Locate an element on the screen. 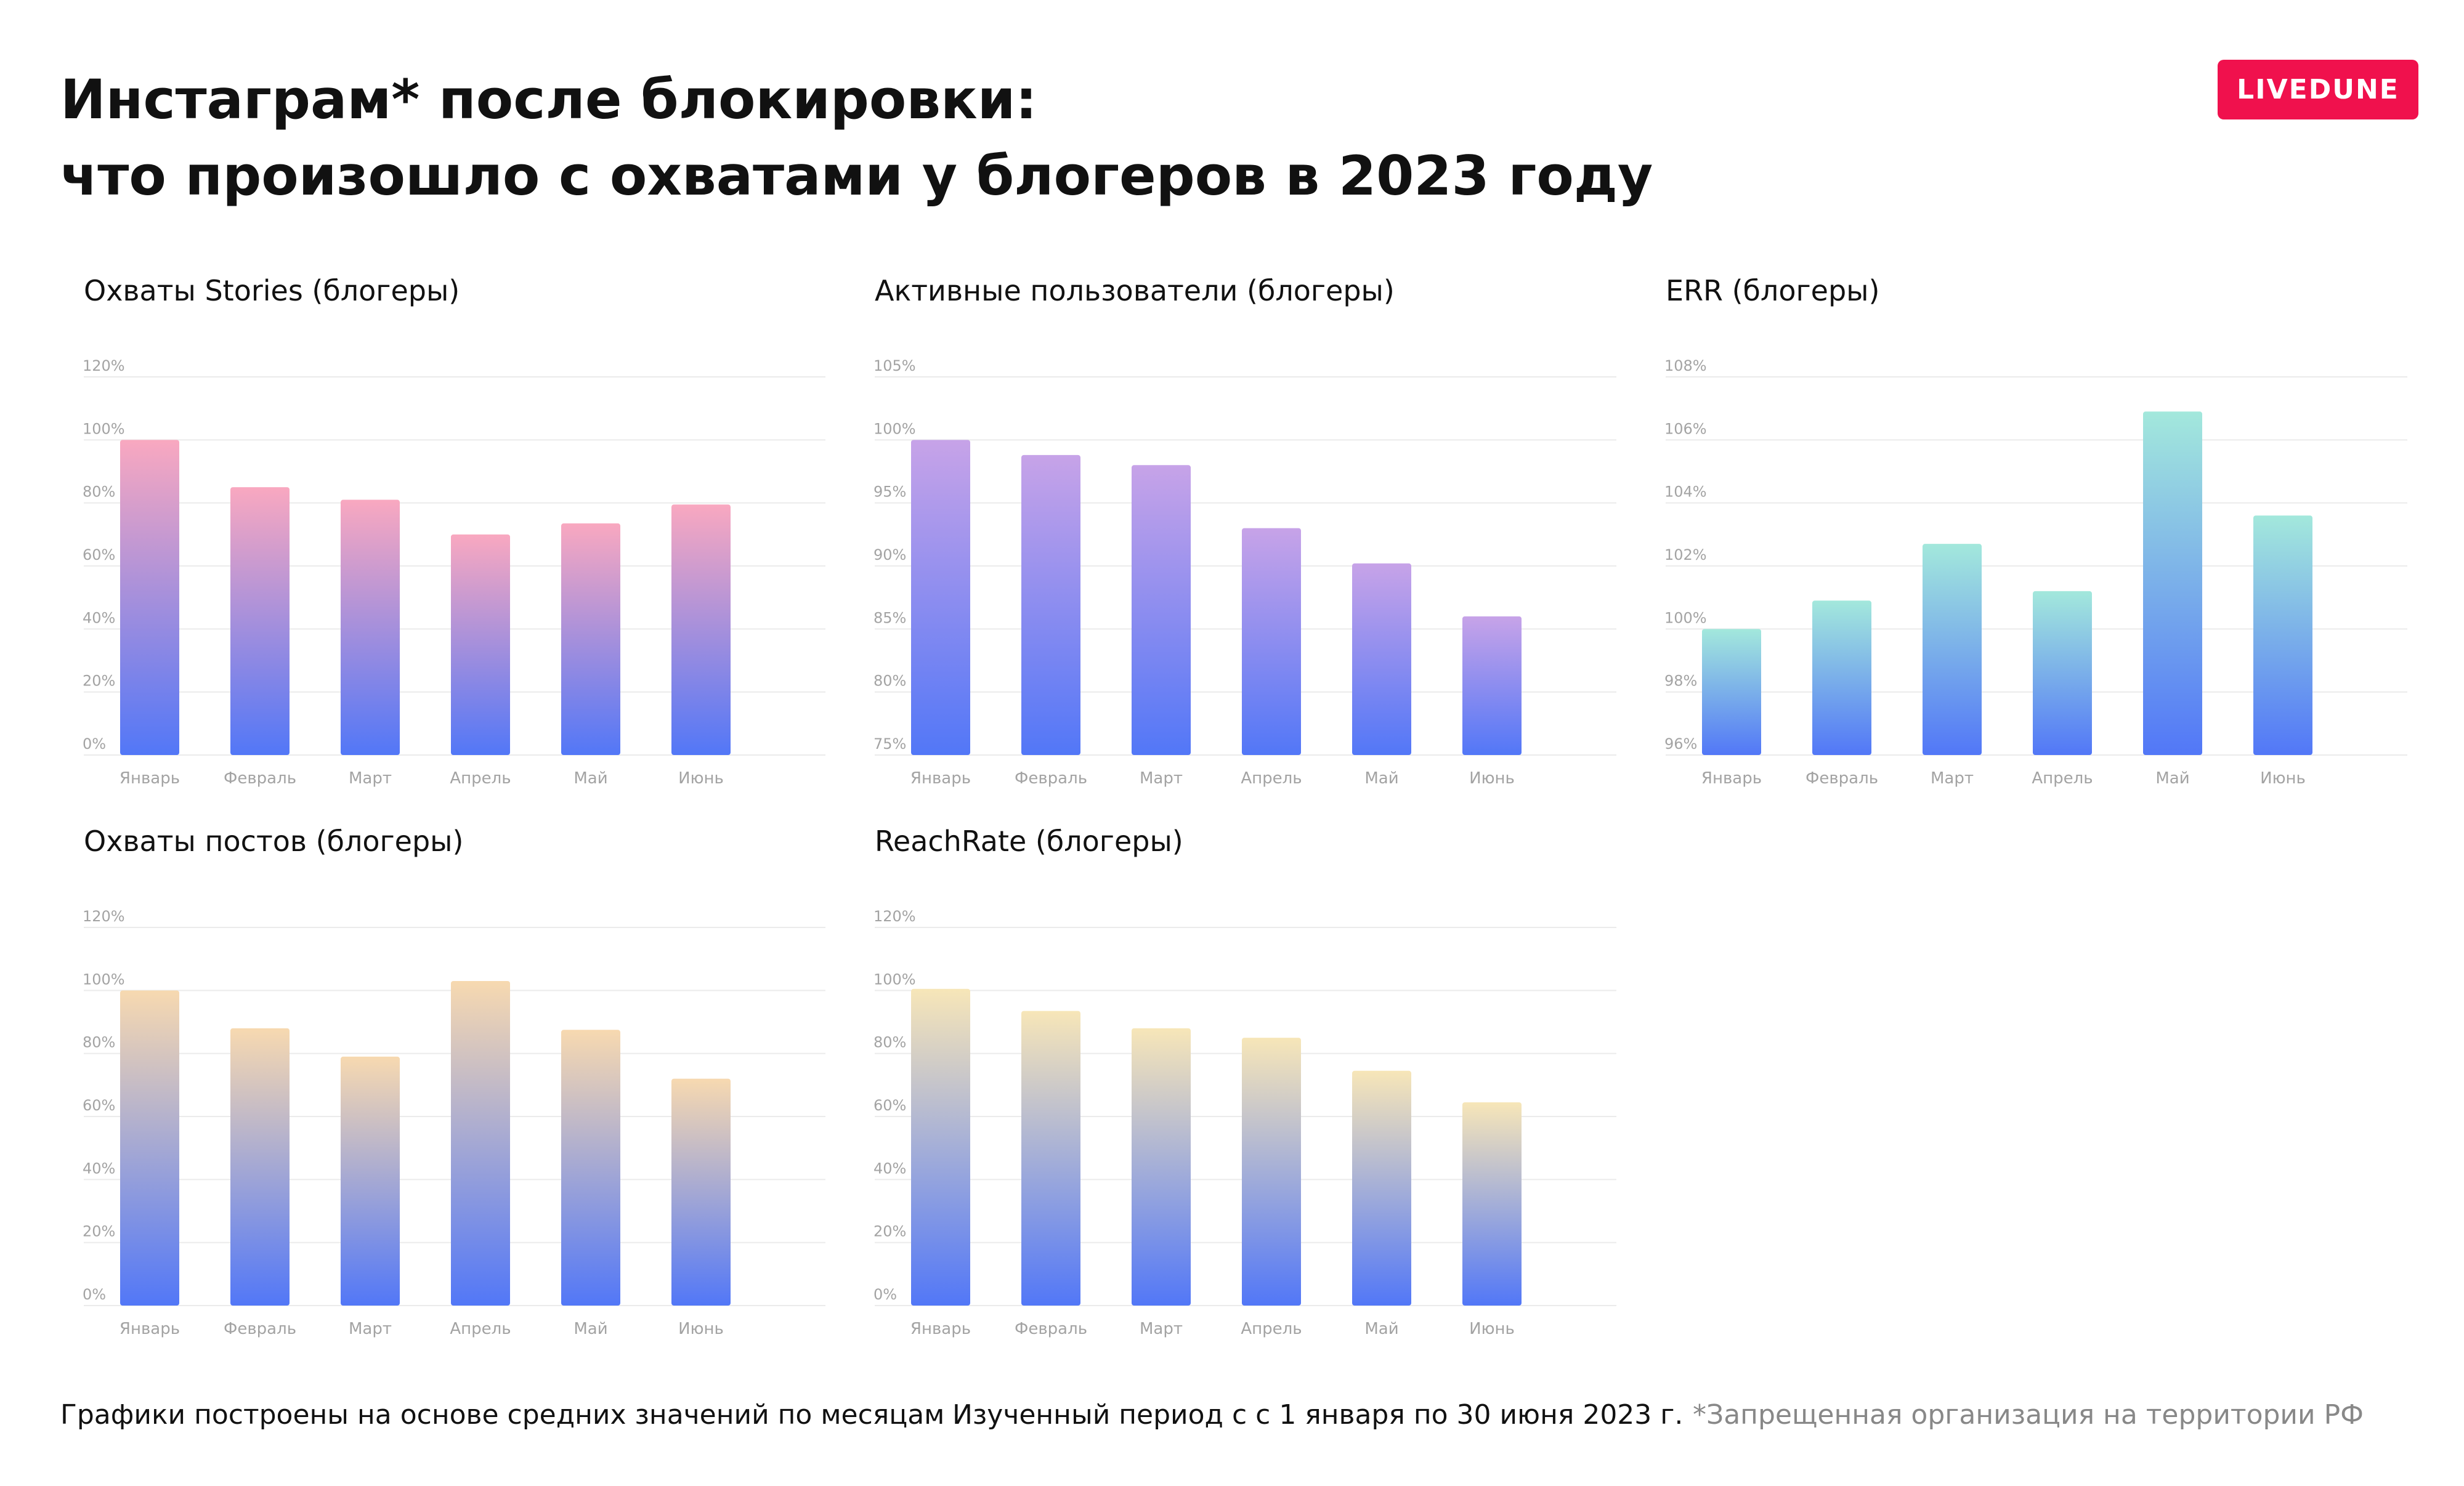 This screenshot has width=2464, height=1486. livedune-logo: LIVEDUNE is located at coordinates (2318, 89).